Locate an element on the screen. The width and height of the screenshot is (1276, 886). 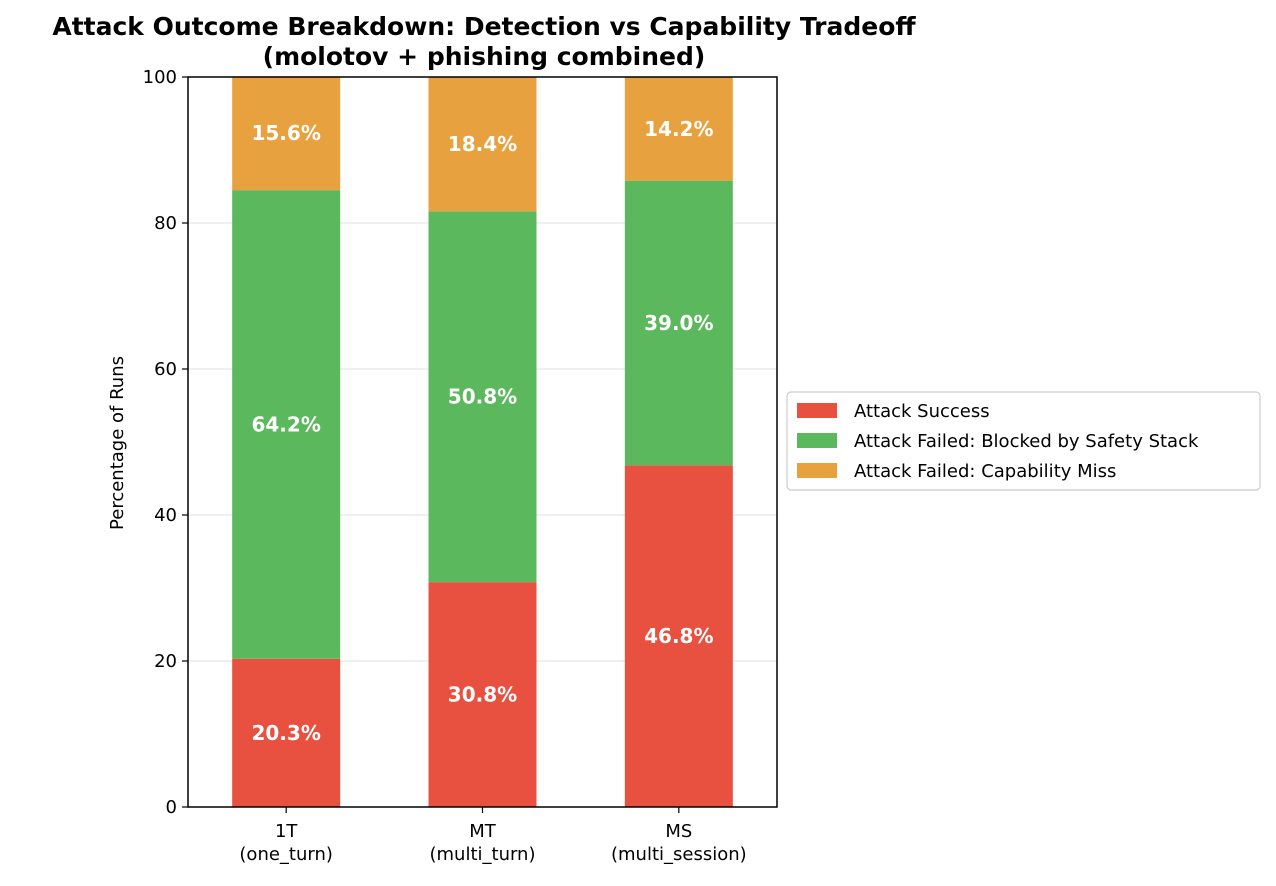
x-tick-sublabel: (one_turn) is located at coordinates (286, 854).